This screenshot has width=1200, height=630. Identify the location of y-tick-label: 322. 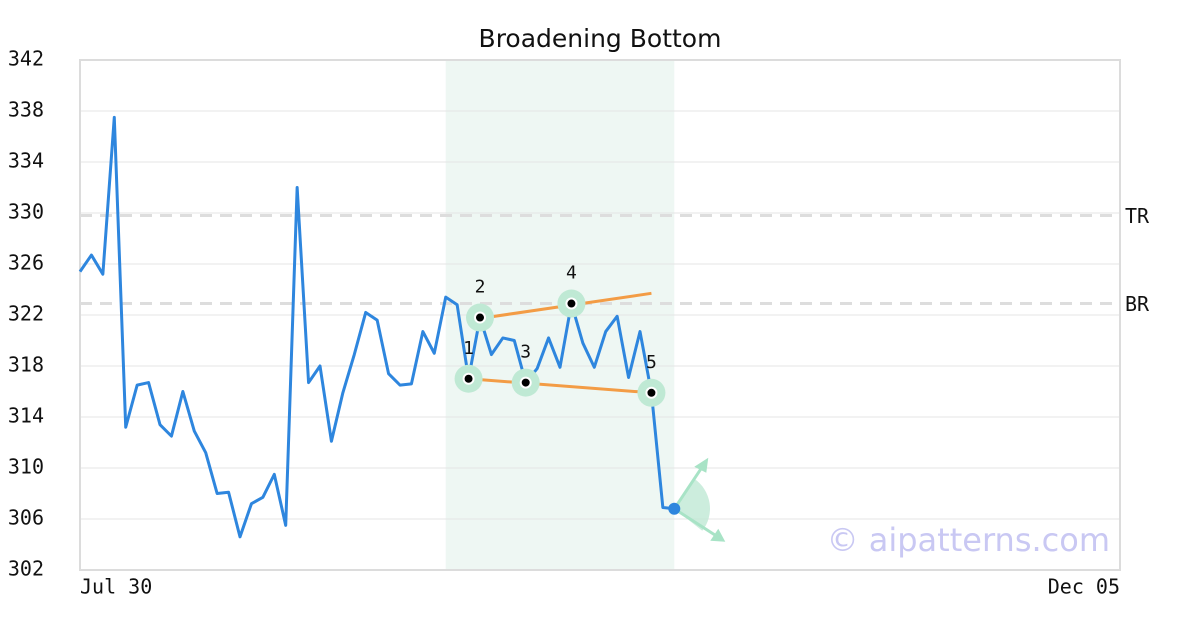
(26, 314).